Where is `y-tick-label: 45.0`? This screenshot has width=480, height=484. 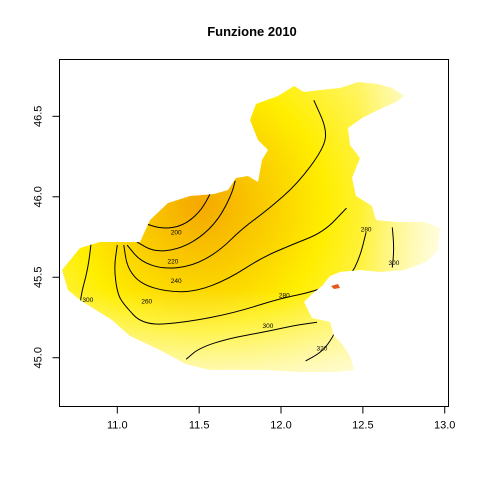
y-tick-label: 45.0 is located at coordinates (39, 357).